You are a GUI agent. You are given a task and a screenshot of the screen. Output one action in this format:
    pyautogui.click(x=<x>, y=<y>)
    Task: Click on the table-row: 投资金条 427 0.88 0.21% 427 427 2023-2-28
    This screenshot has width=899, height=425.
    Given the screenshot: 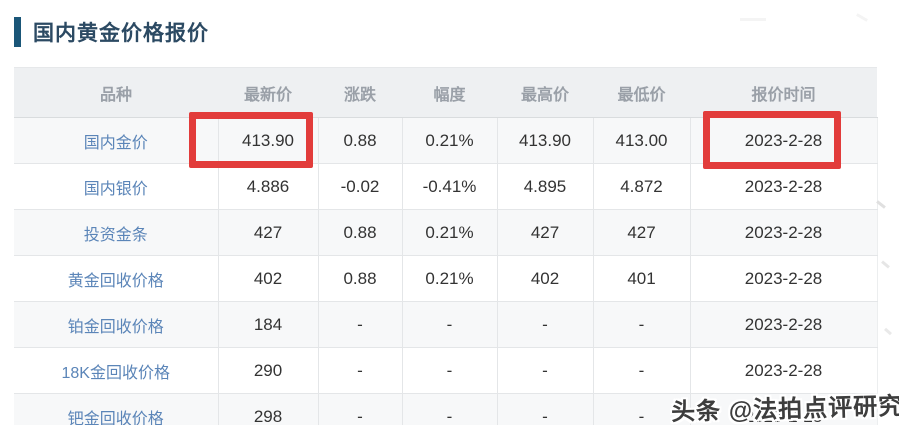 What is the action you would take?
    pyautogui.click(x=446, y=232)
    